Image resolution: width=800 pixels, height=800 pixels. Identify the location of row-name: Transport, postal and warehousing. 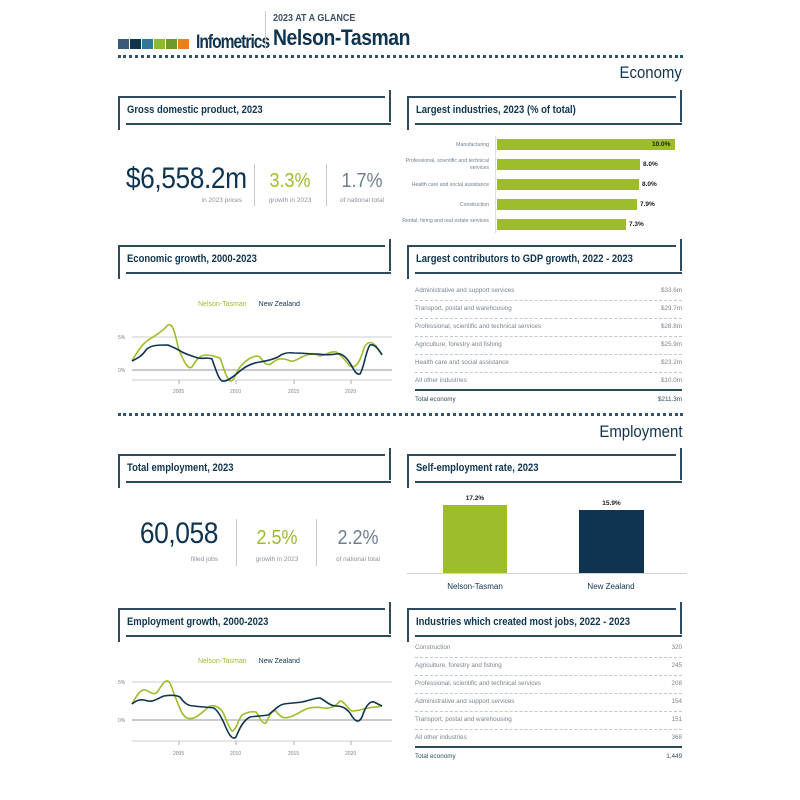
(463, 719).